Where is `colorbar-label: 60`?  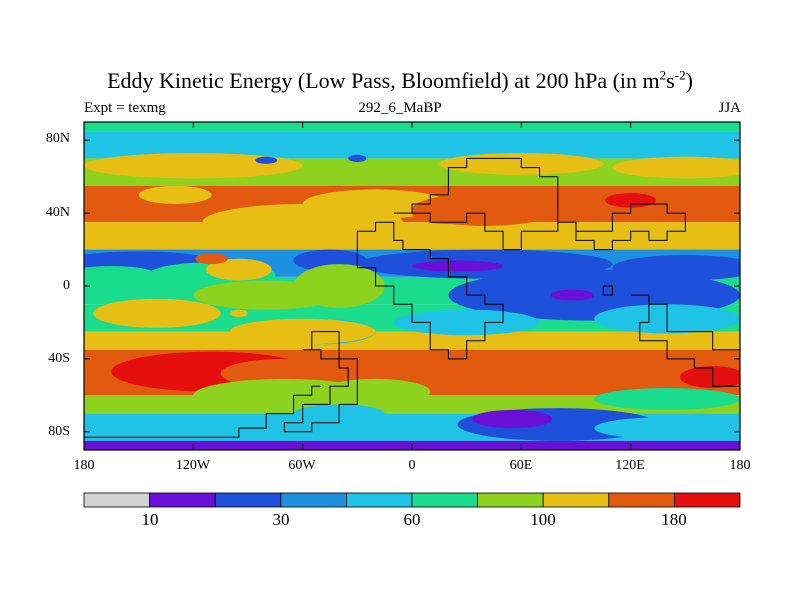
colorbar-label: 60 is located at coordinates (412, 519).